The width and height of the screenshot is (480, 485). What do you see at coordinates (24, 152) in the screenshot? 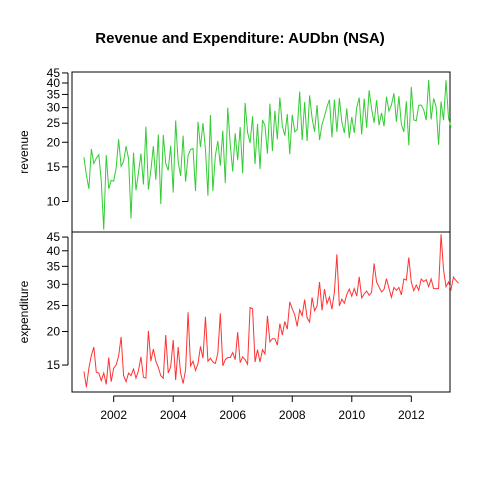
I see `revenue-y-axis-label: revenue` at bounding box center [24, 152].